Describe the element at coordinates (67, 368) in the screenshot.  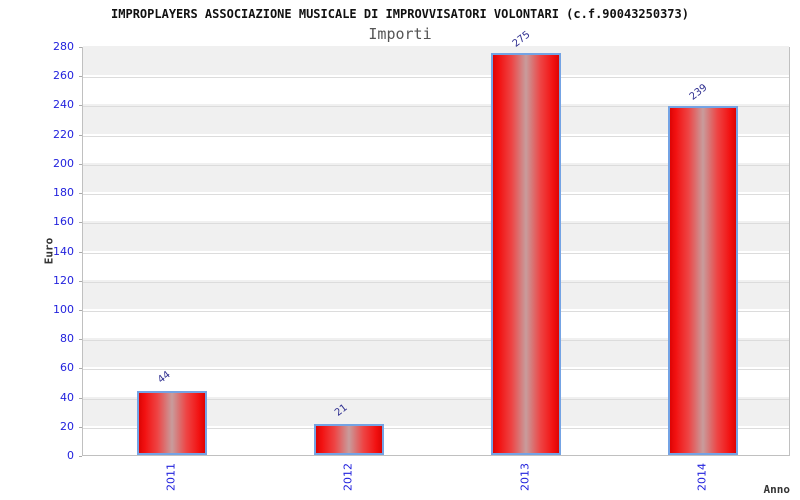
I see `y-tick-label: 60` at that location.